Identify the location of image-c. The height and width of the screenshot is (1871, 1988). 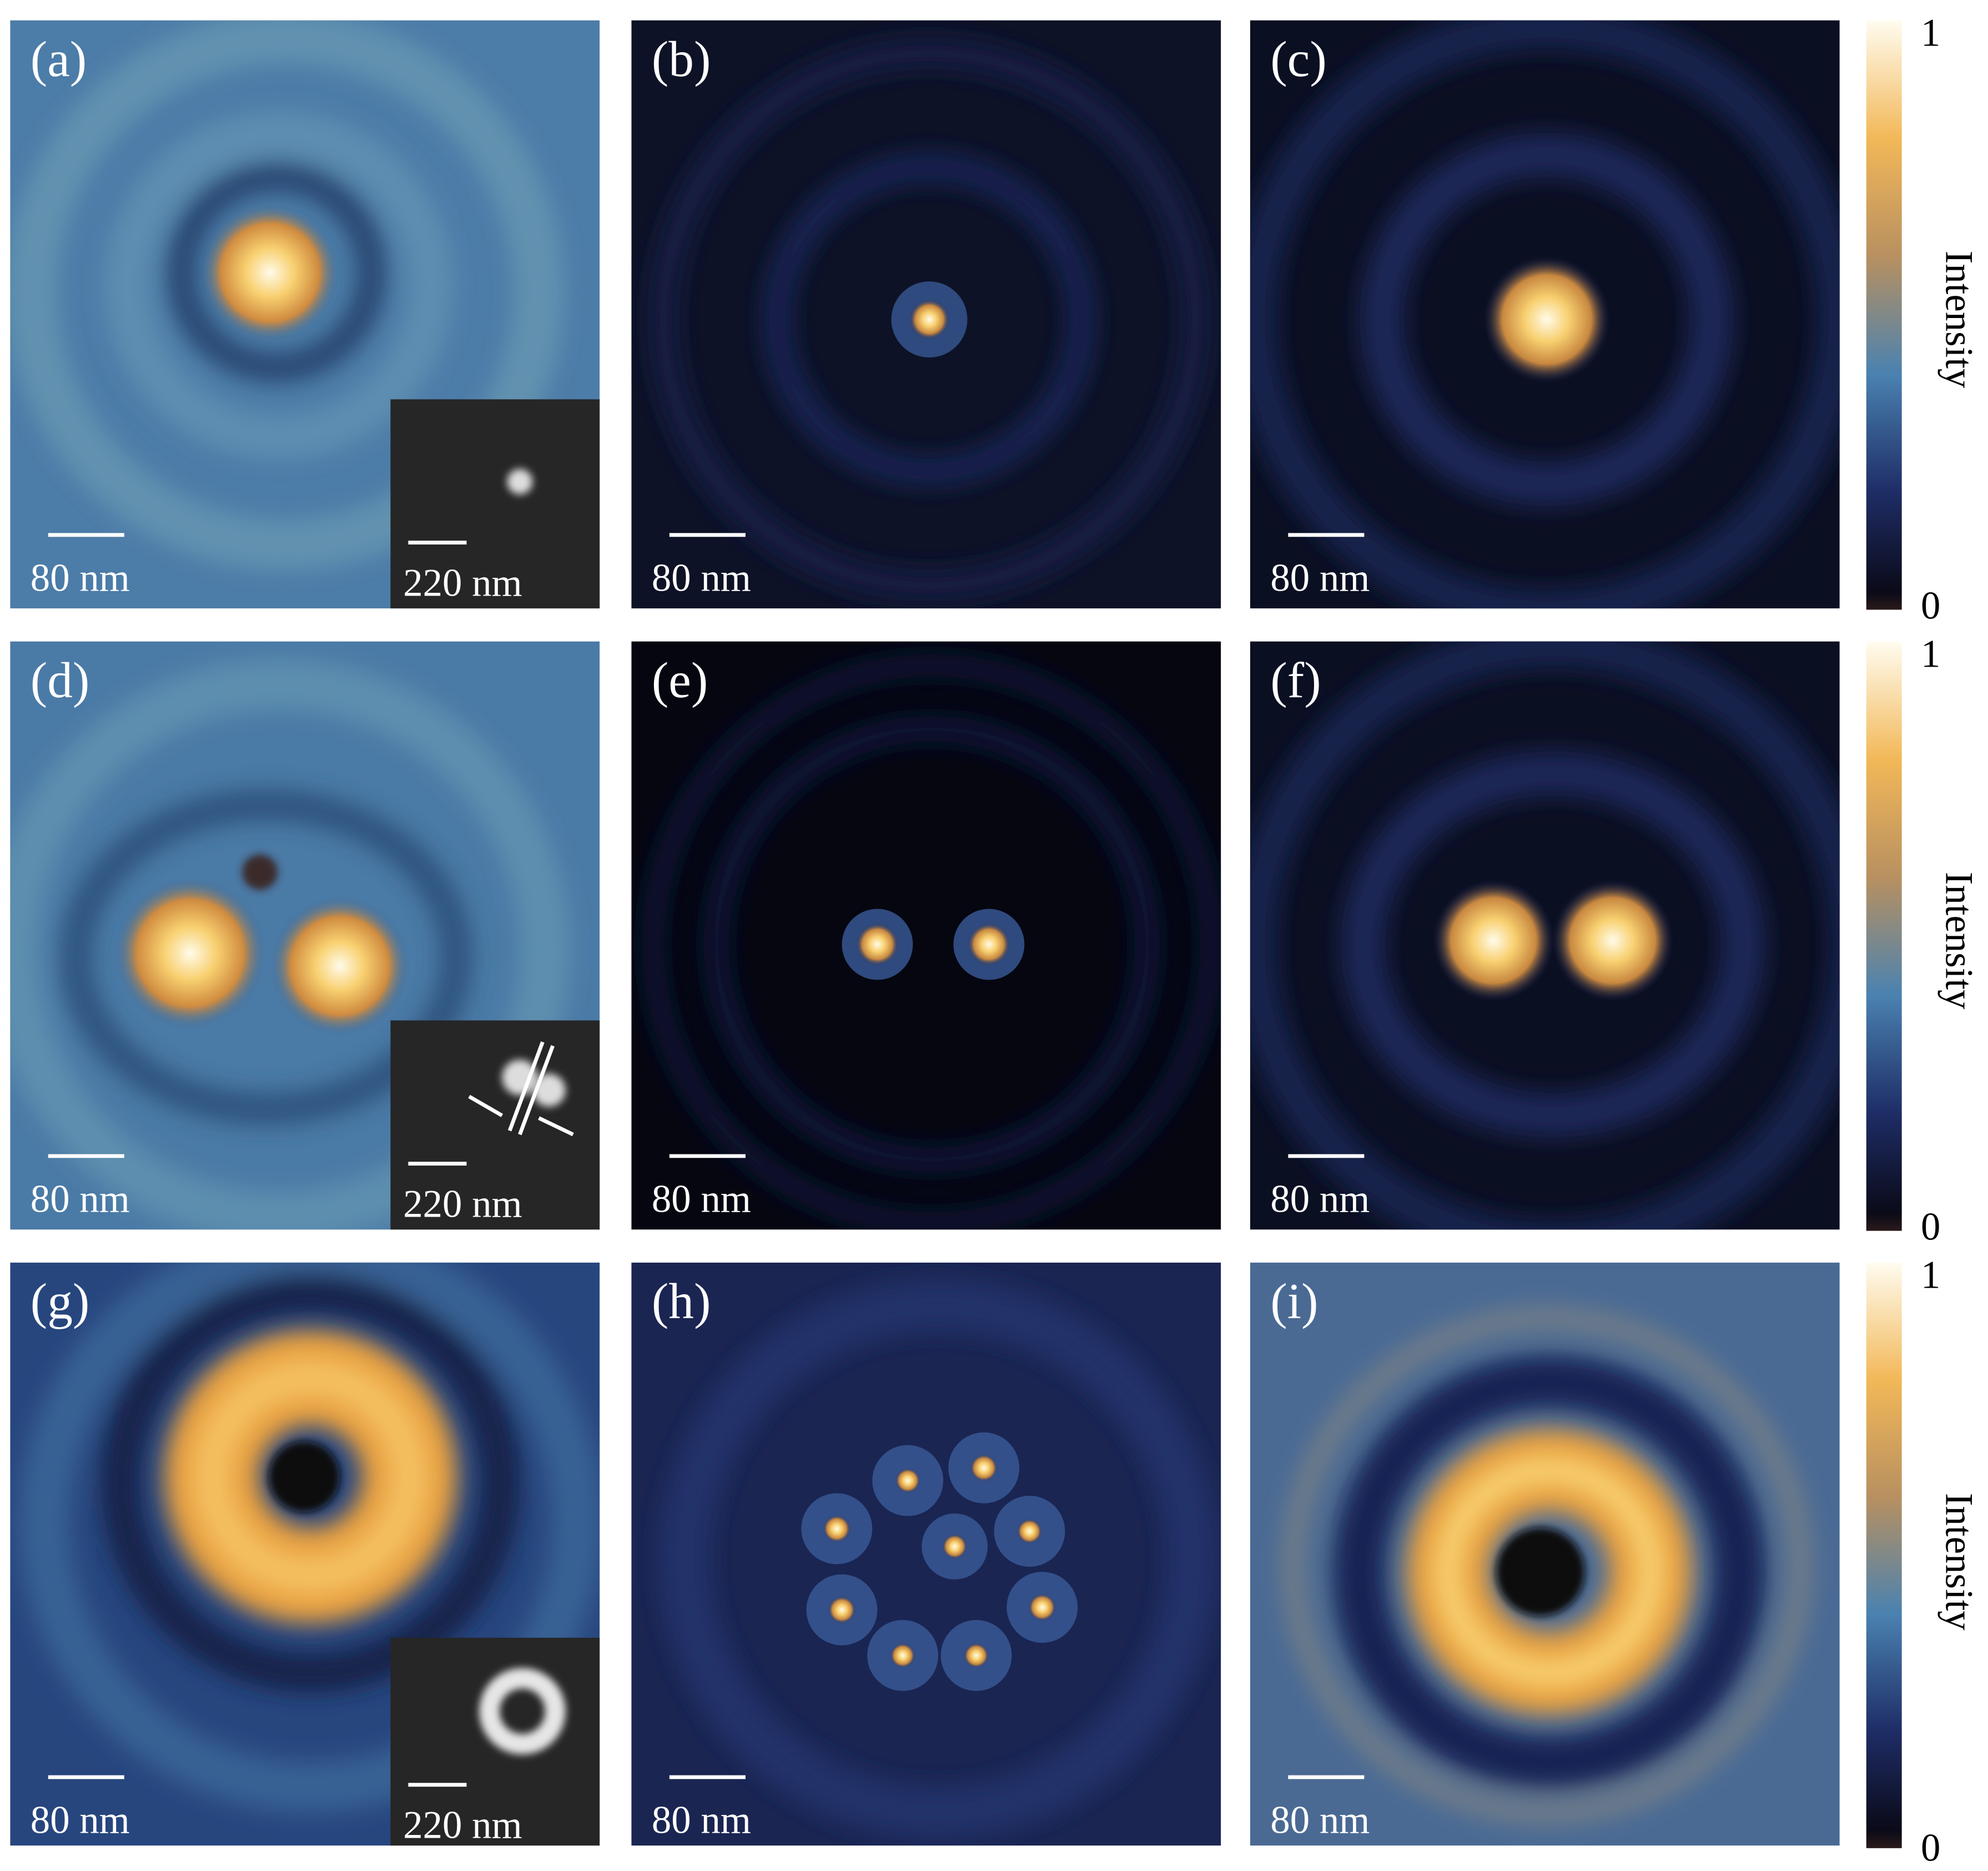
(1545, 314).